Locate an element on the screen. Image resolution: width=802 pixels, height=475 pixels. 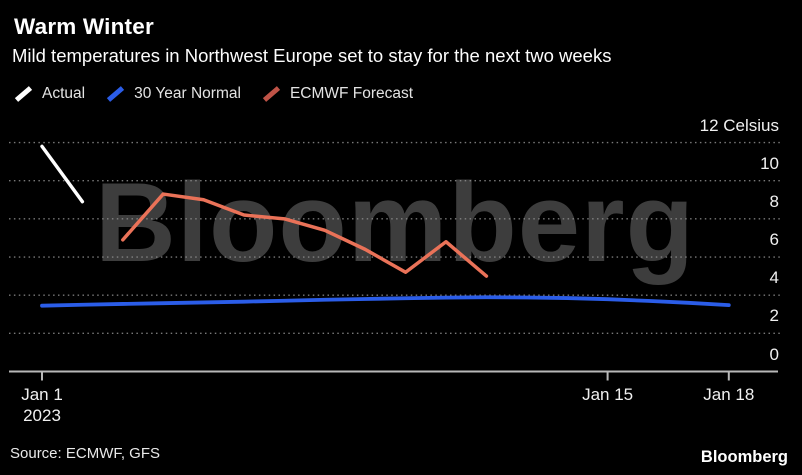
x-axis-label: Jan 18 is located at coordinates (729, 394).